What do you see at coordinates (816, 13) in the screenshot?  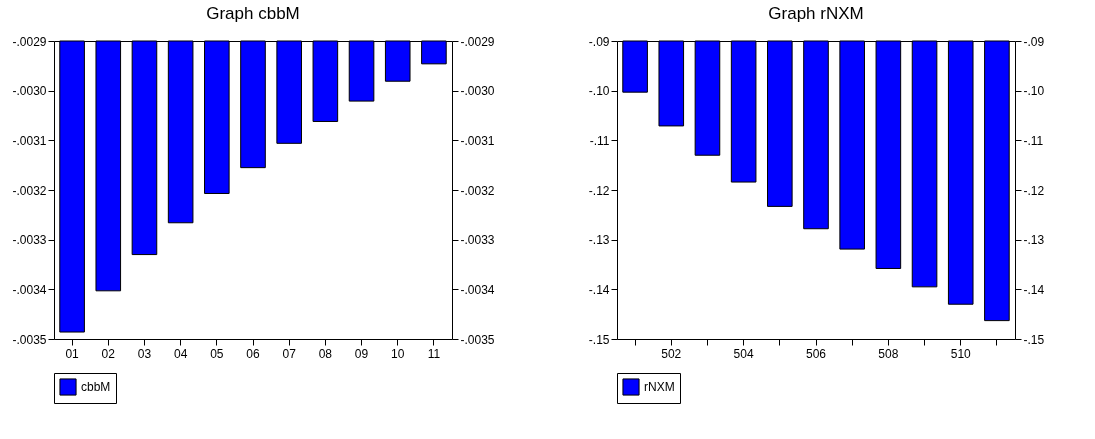 I see `chart-title: Graph rNXM` at bounding box center [816, 13].